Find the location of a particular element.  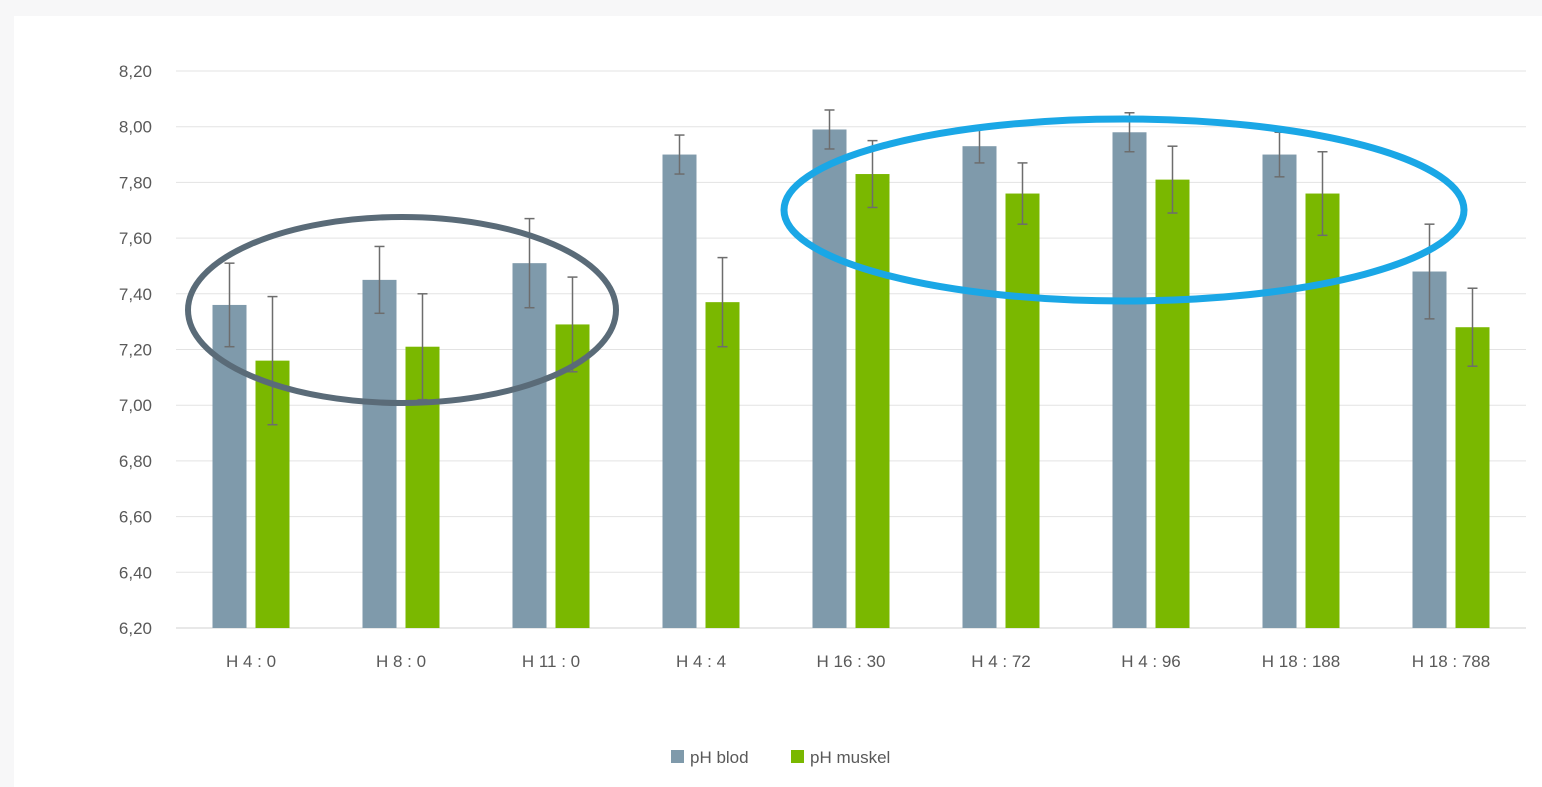

y-tick-label: 7,80 is located at coordinates (135, 182).